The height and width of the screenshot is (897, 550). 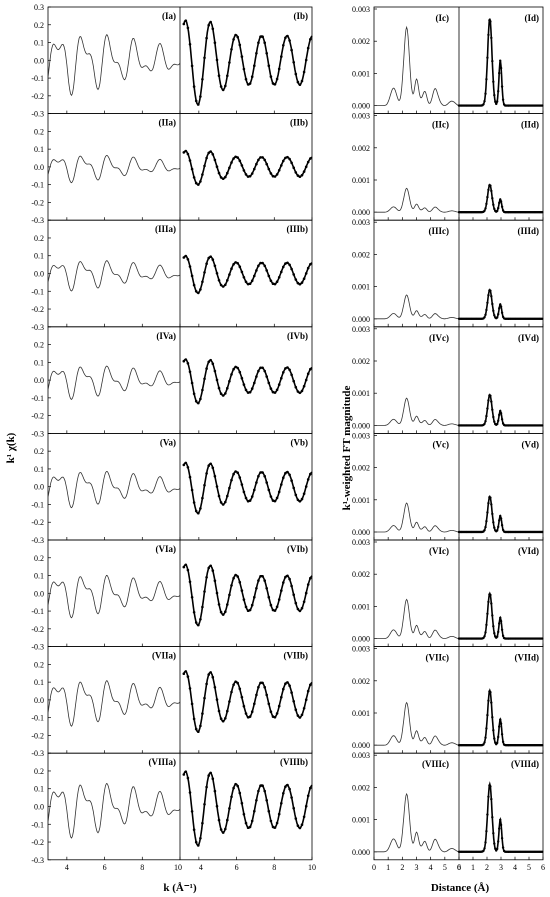 I want to click on chi-y-tick-label: -0.1, so click(x=37, y=291).